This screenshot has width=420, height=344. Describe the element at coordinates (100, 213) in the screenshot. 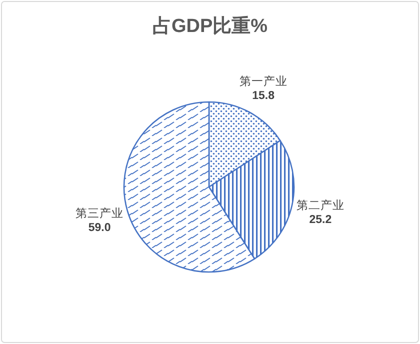

I see `slice-label: 第三产业` at that location.